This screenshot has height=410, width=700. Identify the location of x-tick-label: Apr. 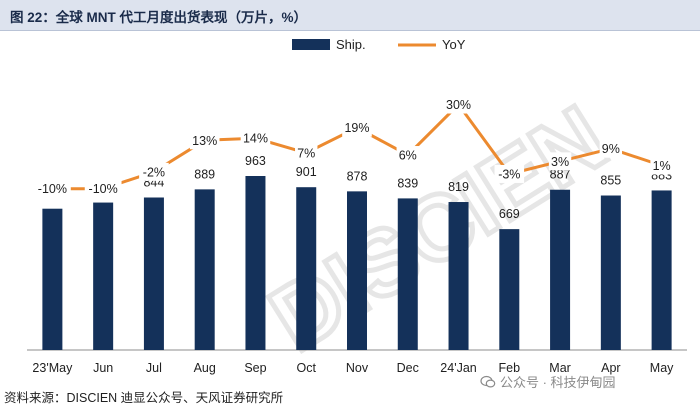
(610, 368).